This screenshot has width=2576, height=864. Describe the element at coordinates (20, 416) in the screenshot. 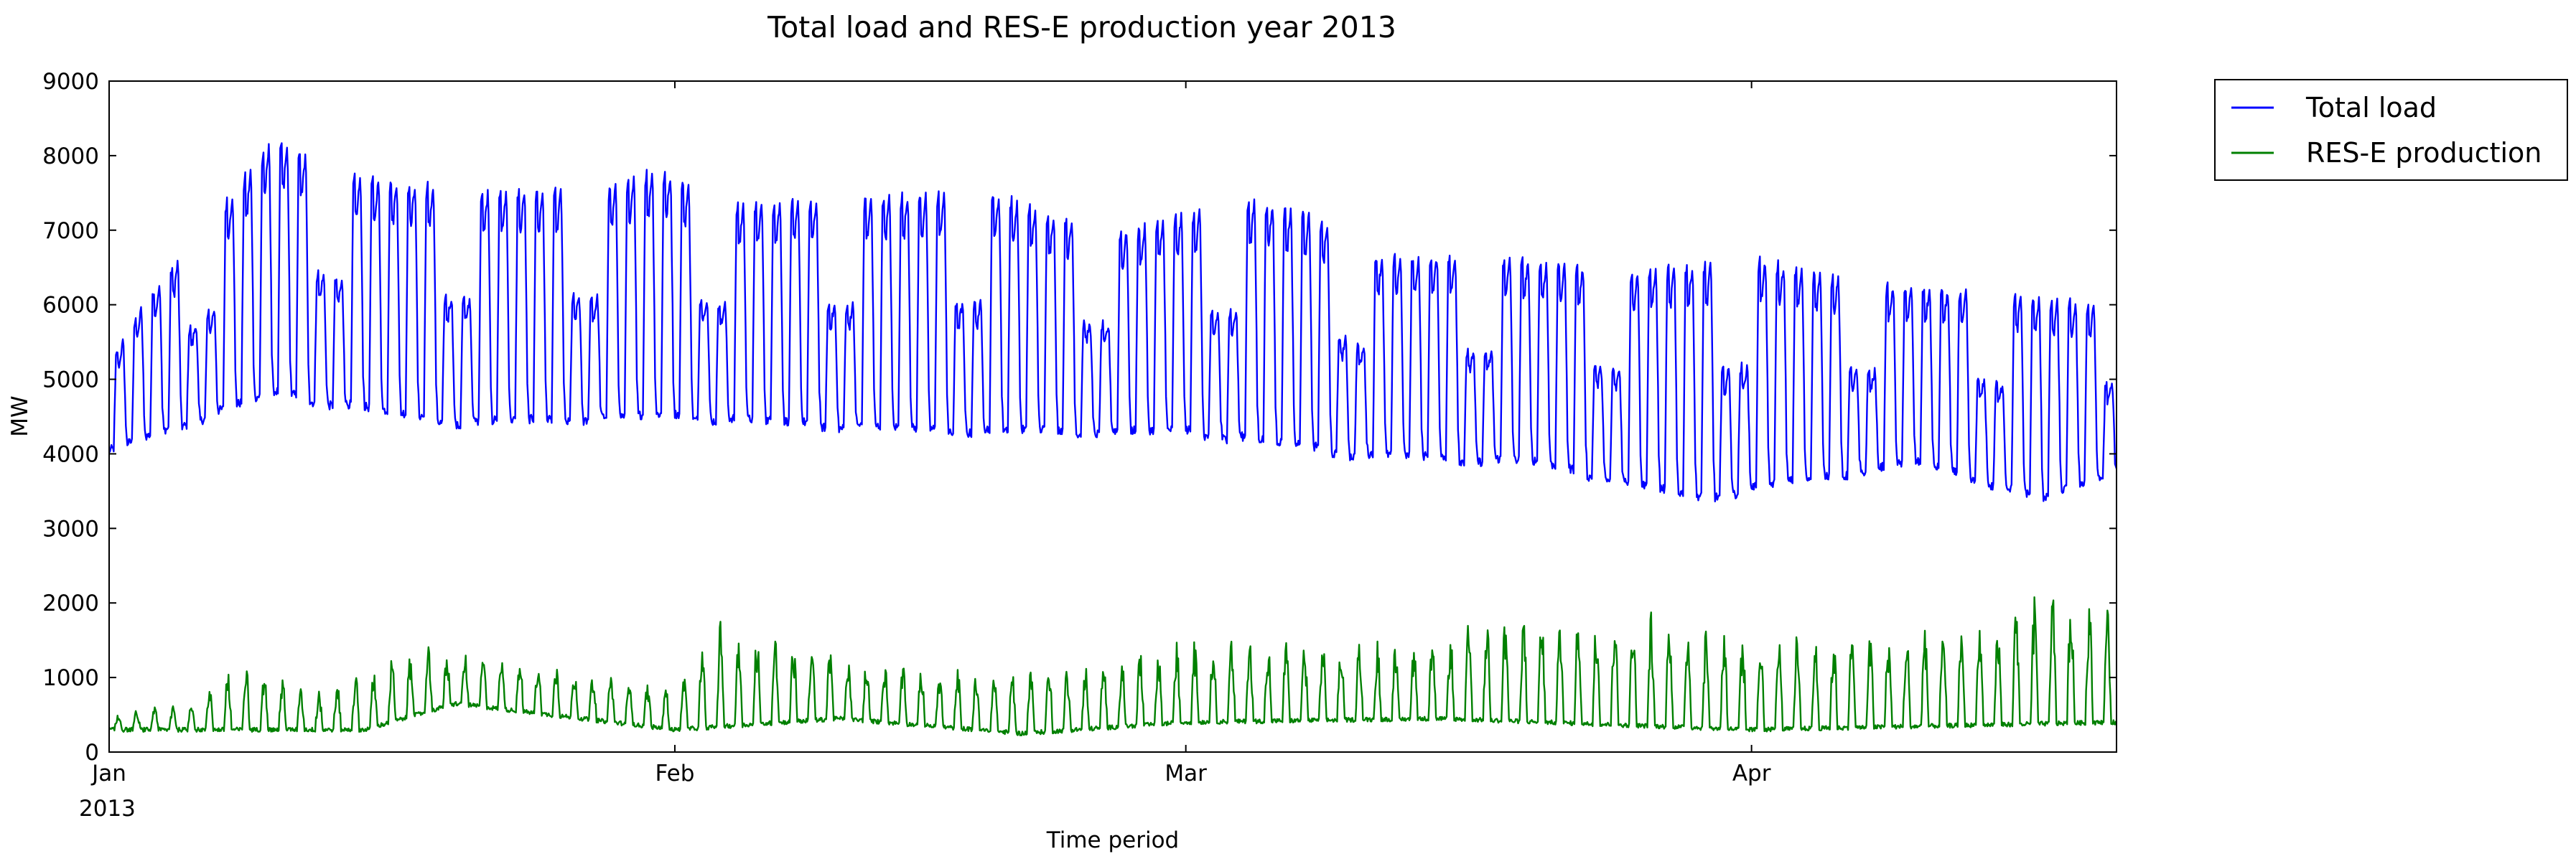

I see `y-axis-label: MW` at that location.